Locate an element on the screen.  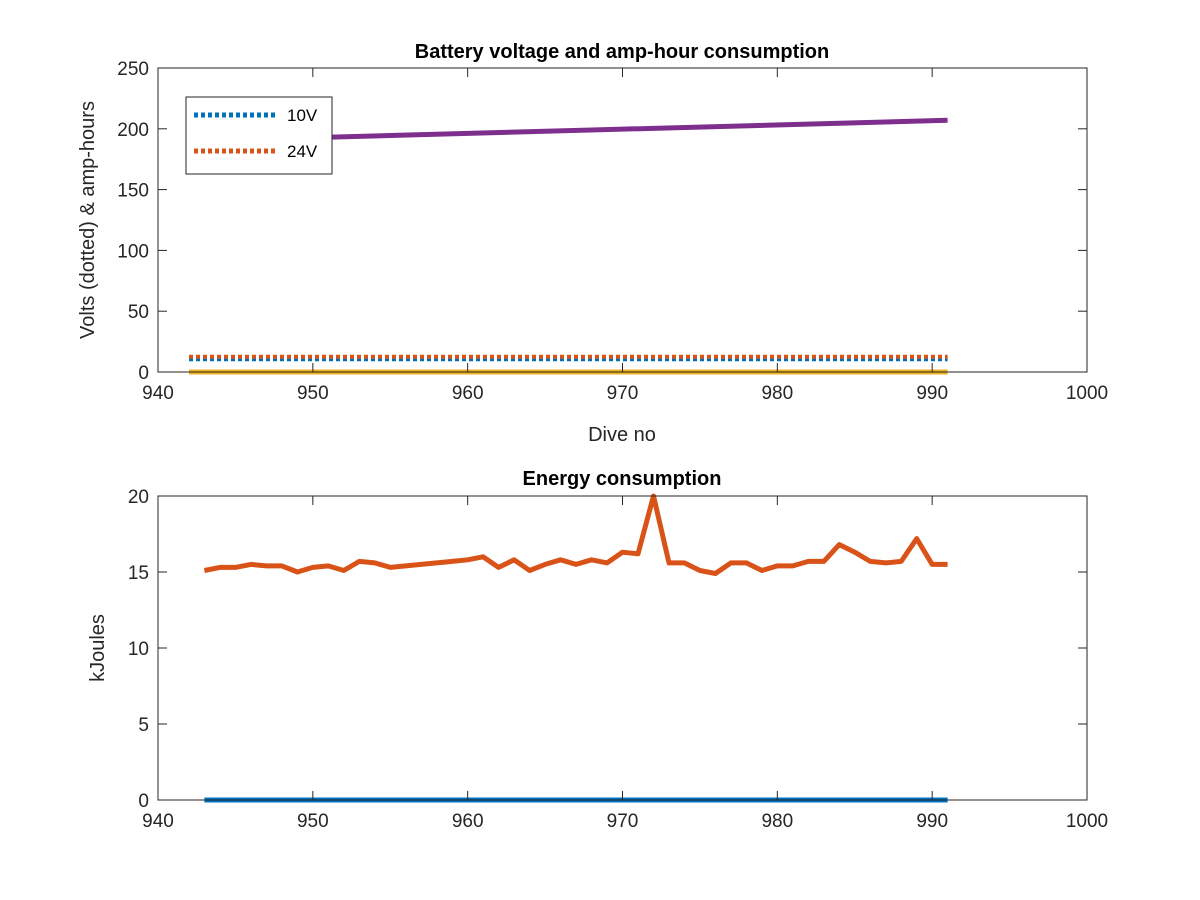
plot-2-xtick-label: 960 is located at coordinates (468, 821).